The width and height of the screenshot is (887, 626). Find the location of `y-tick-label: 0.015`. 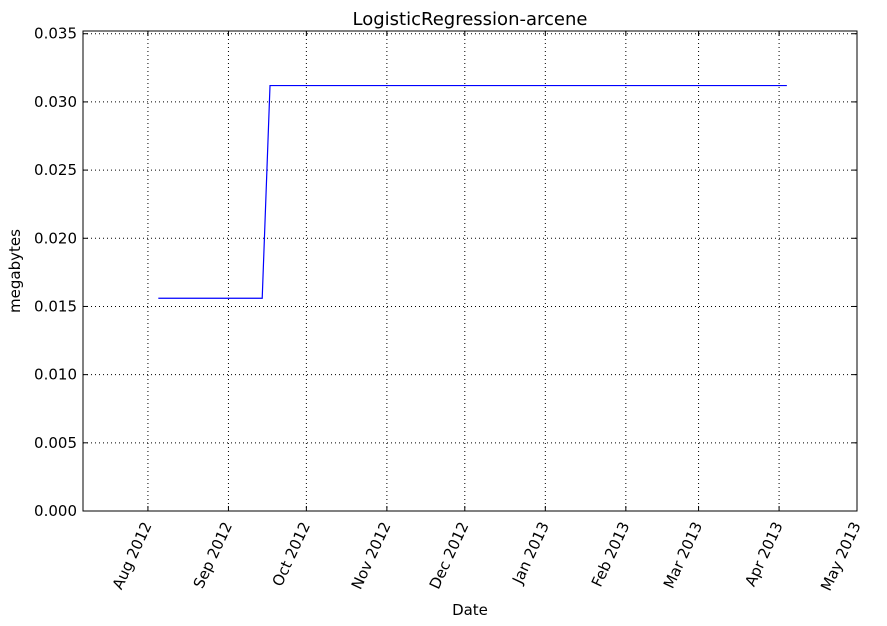

y-tick-label: 0.015 is located at coordinates (55, 306).